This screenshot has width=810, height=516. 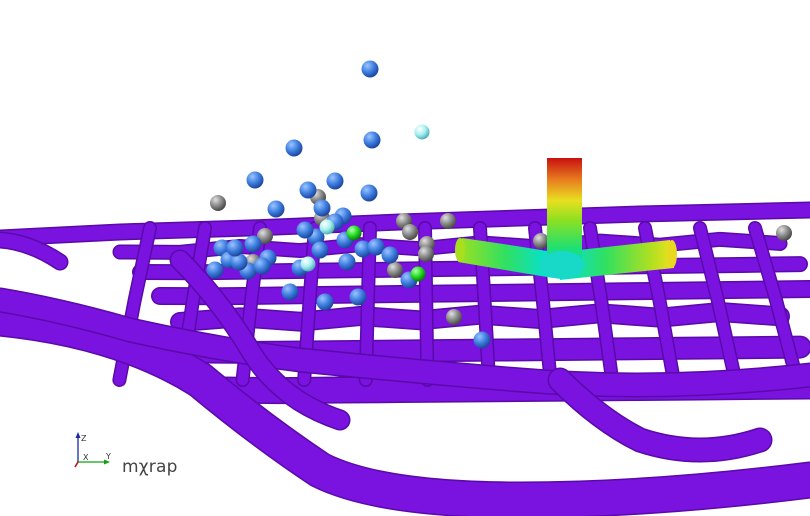 I want to click on glyph-arm-left-cap, so click(x=460, y=250).